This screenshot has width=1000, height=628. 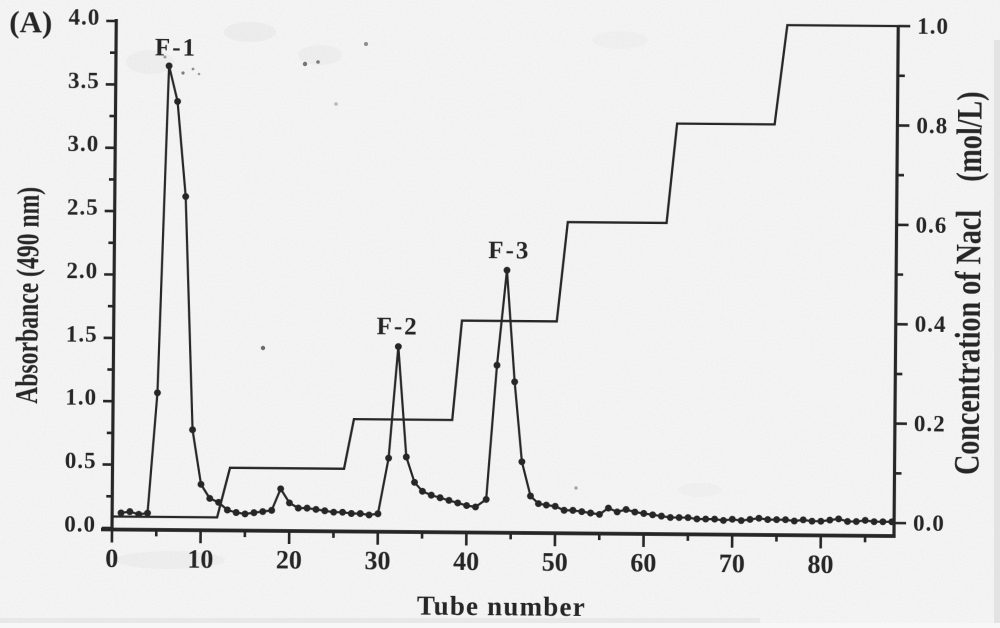 What do you see at coordinates (967, 283) in the screenshot?
I see `svg-text: Concentration of Nacl (mol/L)` at bounding box center [967, 283].